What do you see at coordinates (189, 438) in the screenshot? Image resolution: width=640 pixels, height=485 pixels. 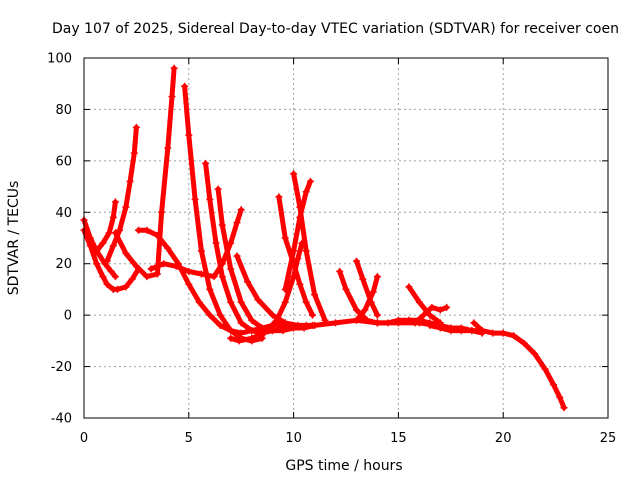 I see `x-tick-label: 5` at bounding box center [189, 438].